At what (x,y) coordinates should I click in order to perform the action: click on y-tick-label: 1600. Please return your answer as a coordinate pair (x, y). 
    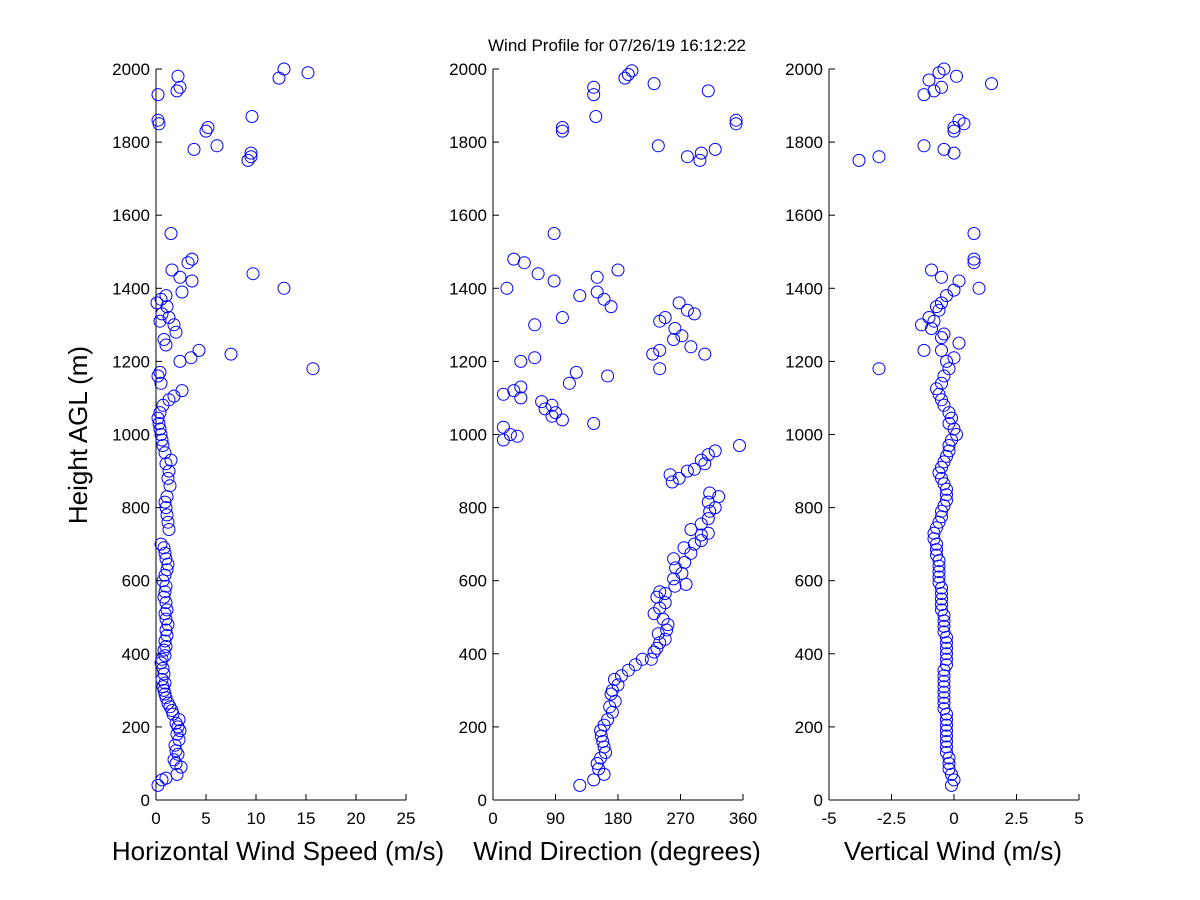
    Looking at the image, I should click on (131, 215).